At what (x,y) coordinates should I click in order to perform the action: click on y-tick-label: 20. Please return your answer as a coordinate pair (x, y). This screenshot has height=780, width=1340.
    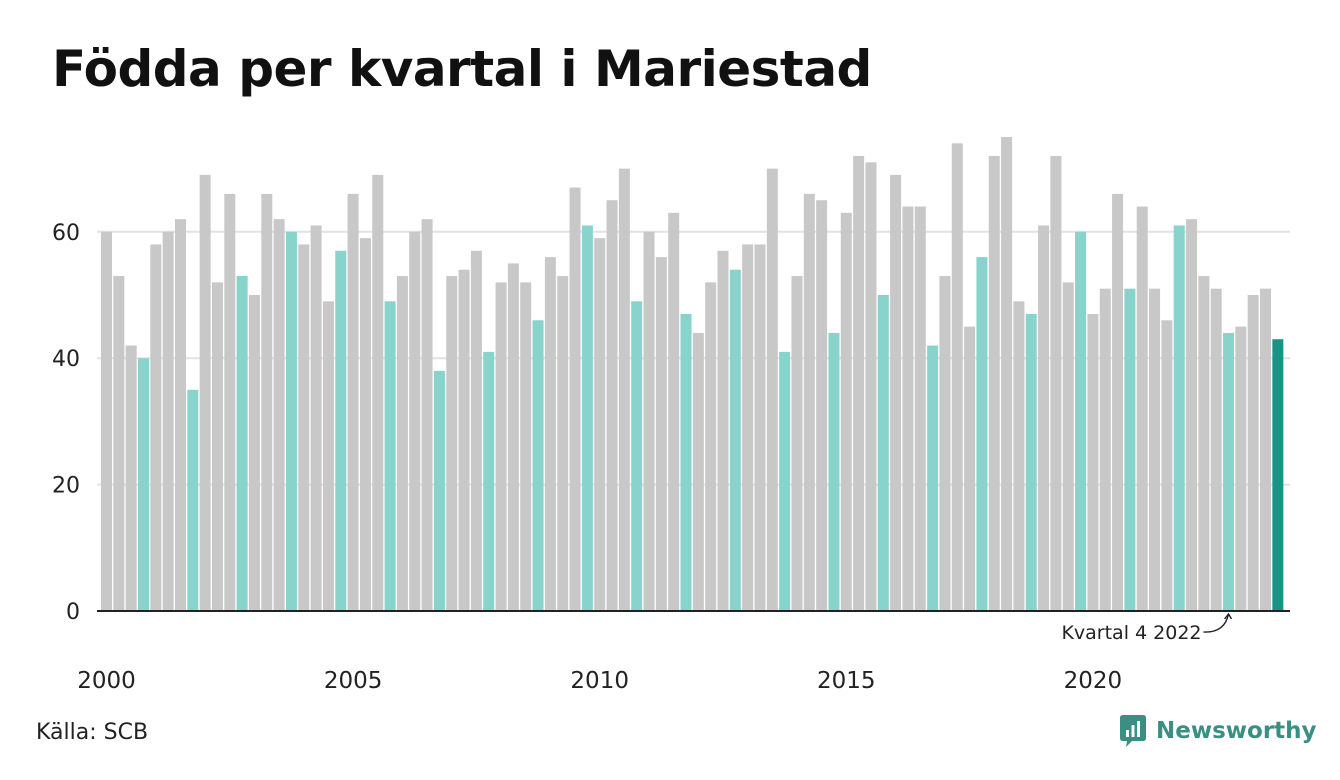
    Looking at the image, I should click on (66, 486).